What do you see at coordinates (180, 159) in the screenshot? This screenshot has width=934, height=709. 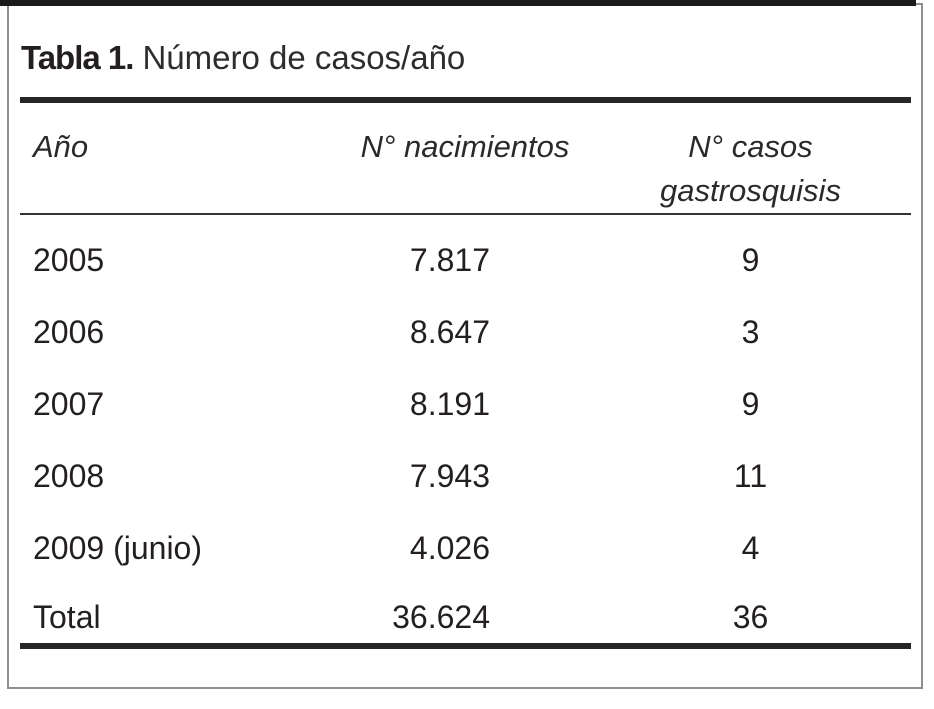 I see `column-header-year: Año` at bounding box center [180, 159].